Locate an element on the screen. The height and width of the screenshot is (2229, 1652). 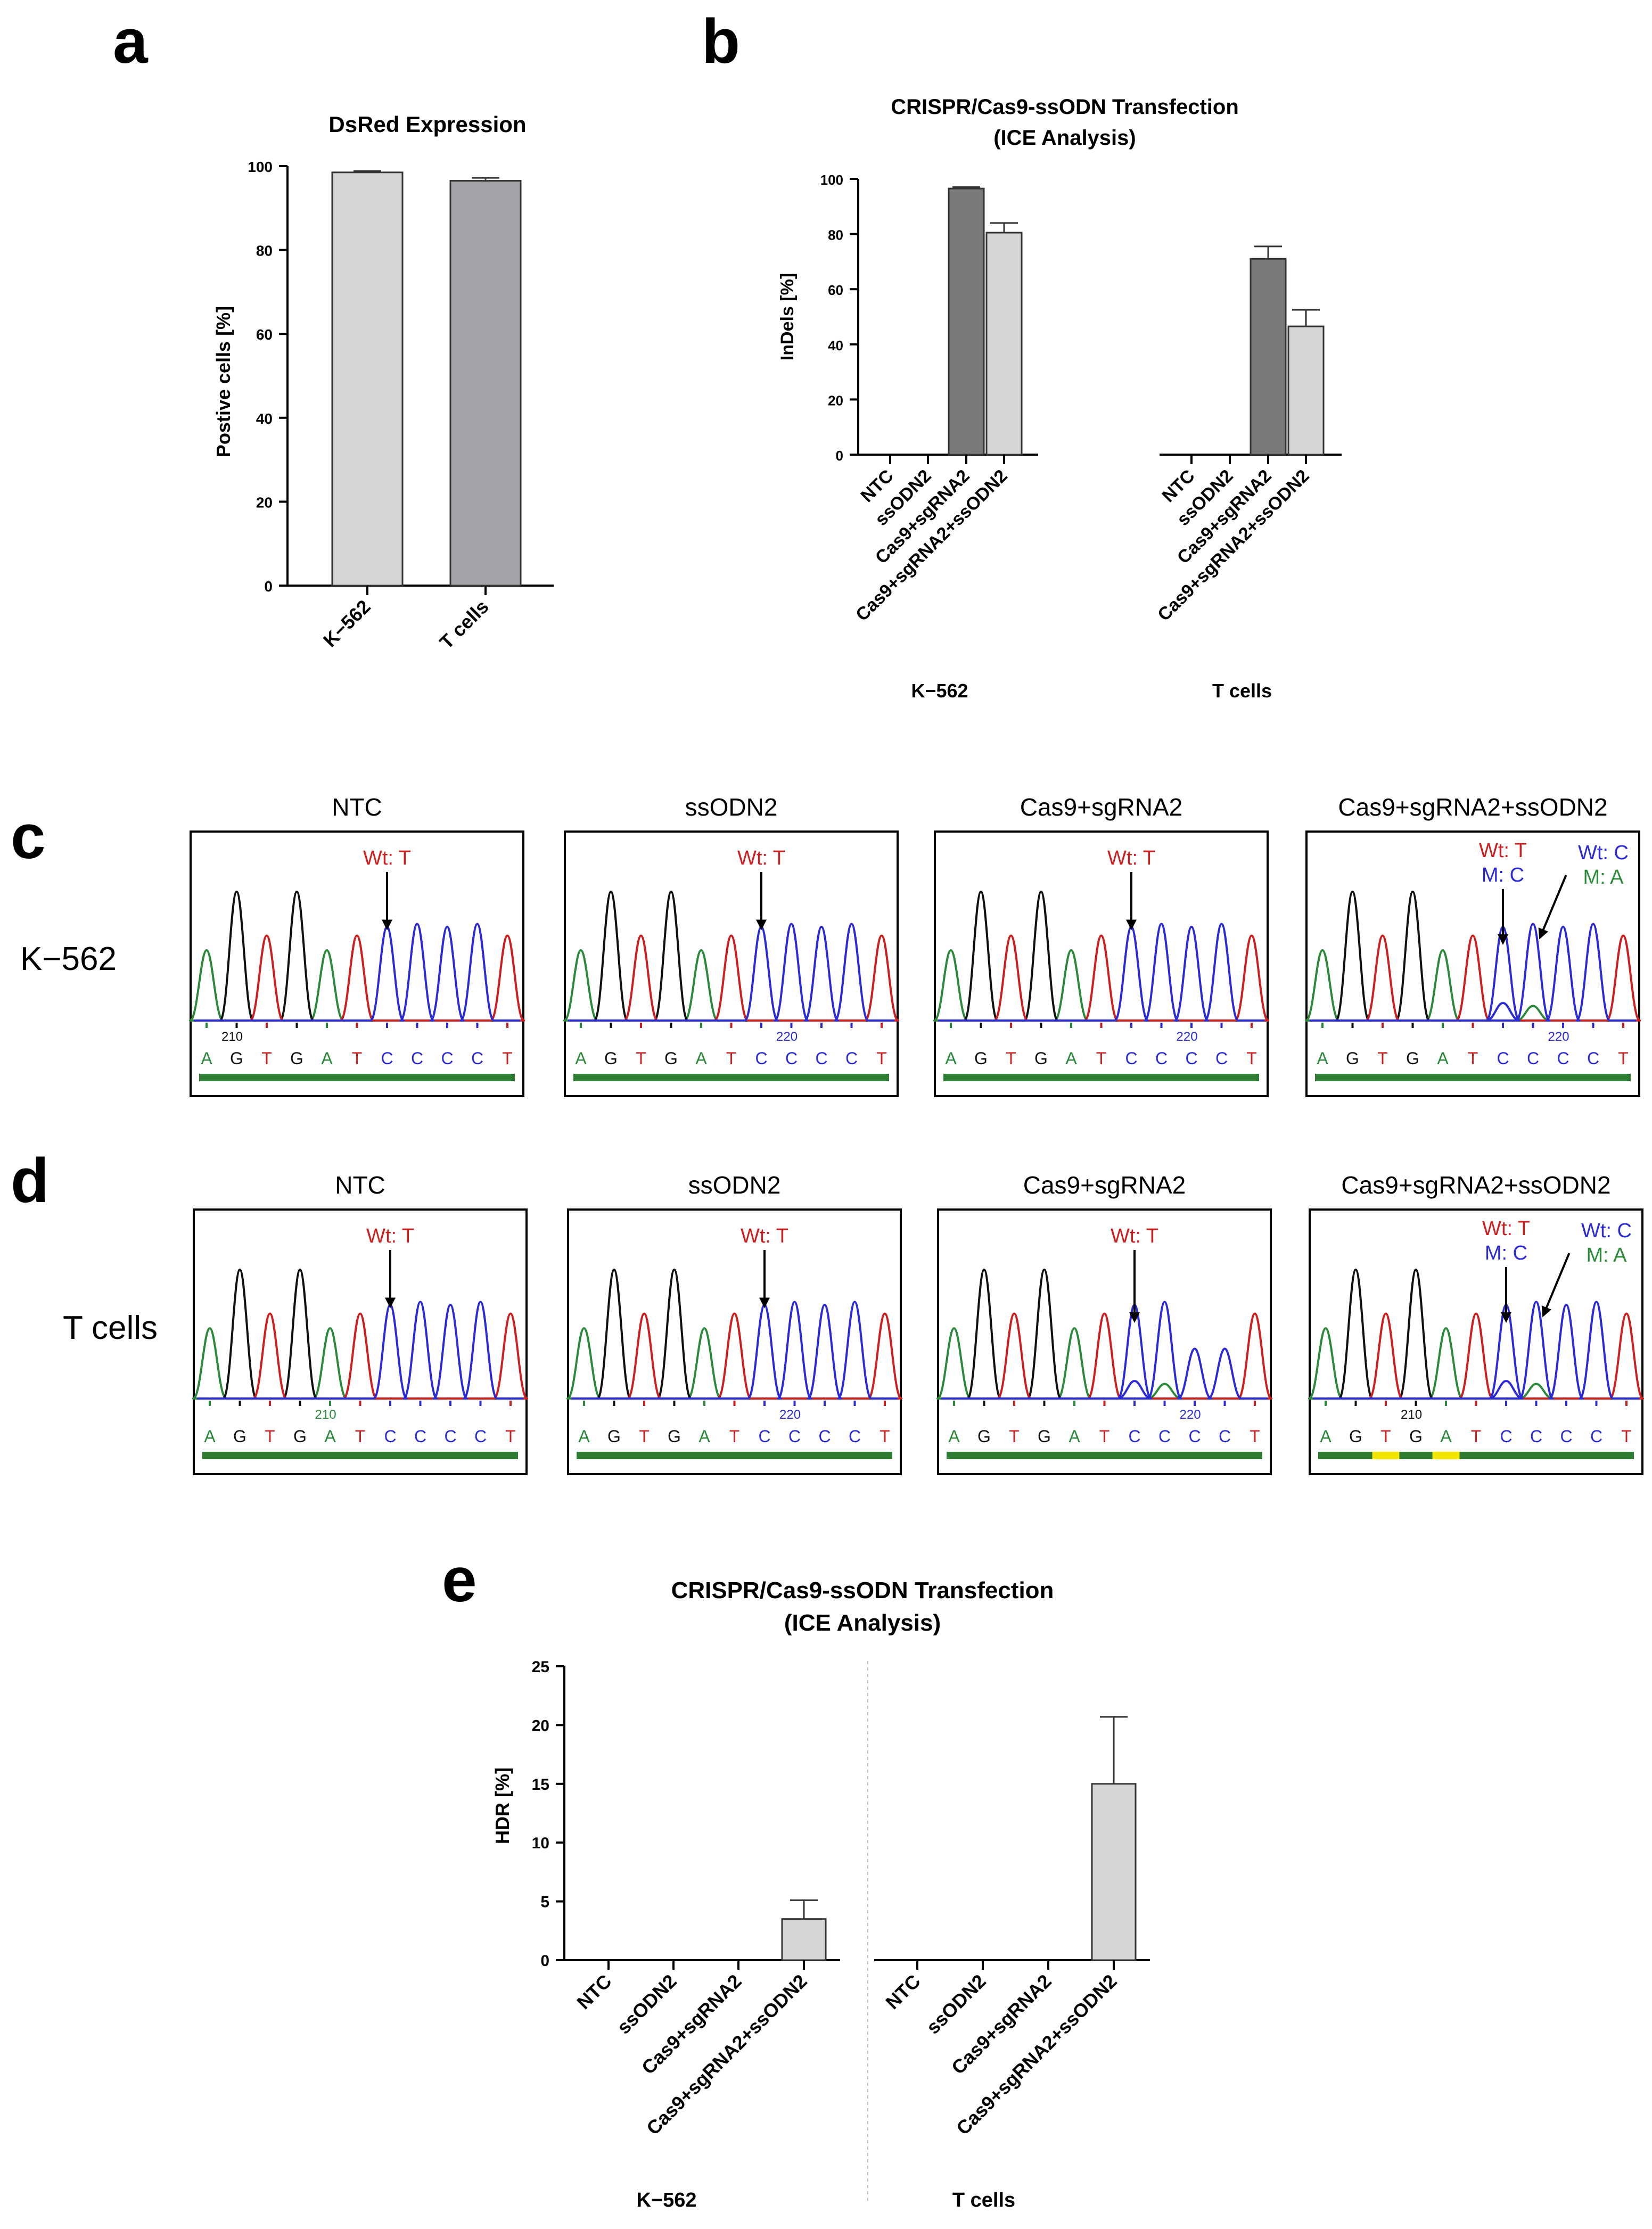
panel-letter-c: c is located at coordinates (29, 837).